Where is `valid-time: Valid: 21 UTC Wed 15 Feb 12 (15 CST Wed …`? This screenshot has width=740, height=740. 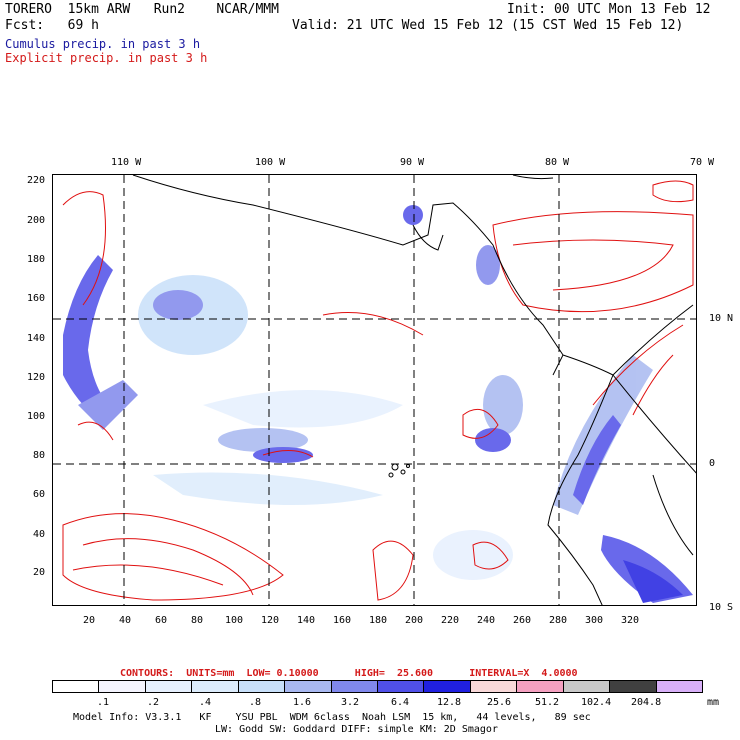
valid-time: Valid: 21 UTC Wed 15 Feb 12 (15 CST Wed … is located at coordinates (488, 25).